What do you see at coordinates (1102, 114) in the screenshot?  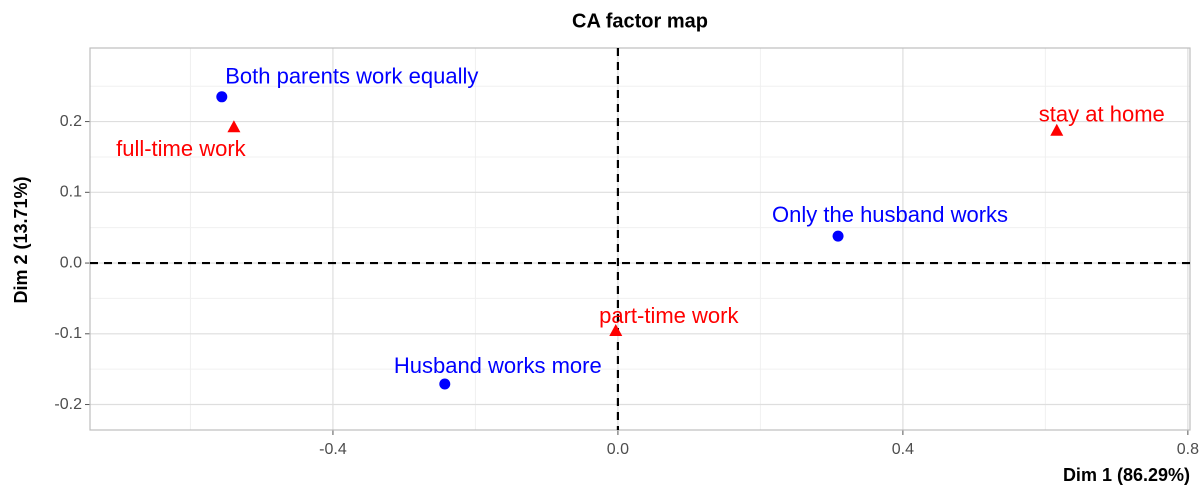 I see `point-label: stay at home` at bounding box center [1102, 114].